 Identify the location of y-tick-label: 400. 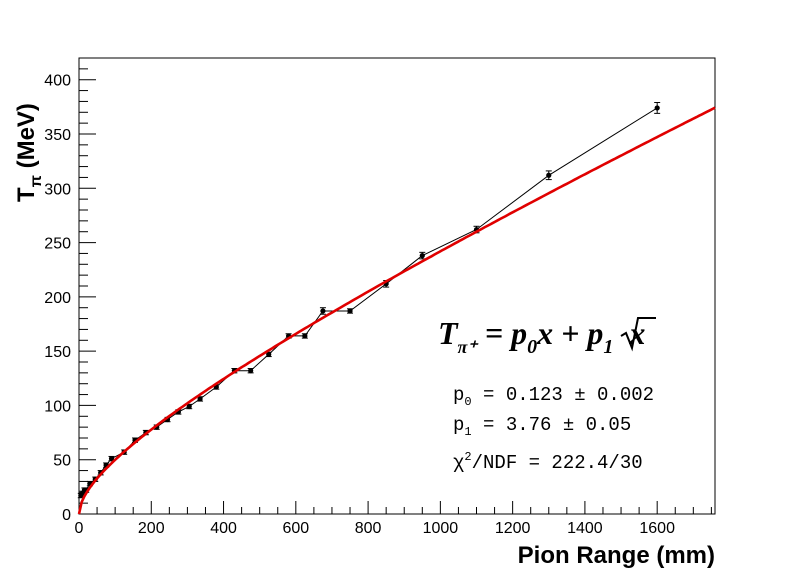
(57, 81).